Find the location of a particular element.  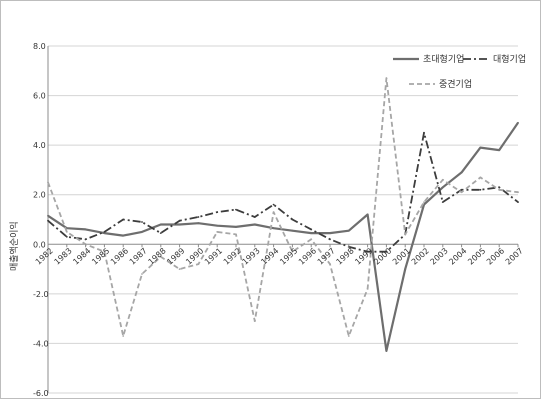

x-tick-label: 2007 is located at coordinates (514, 256).